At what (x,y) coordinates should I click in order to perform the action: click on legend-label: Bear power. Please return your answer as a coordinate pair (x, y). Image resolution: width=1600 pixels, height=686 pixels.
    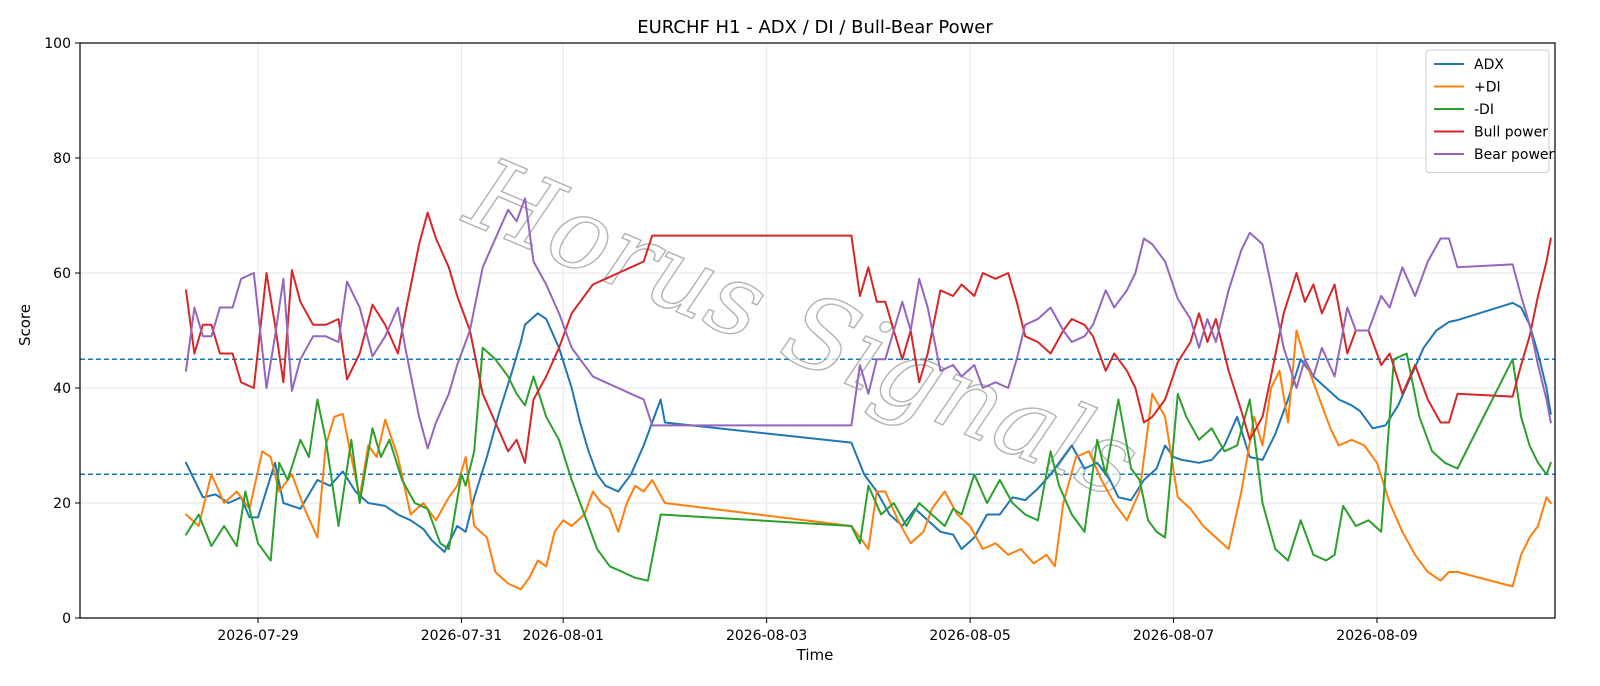
    Looking at the image, I should click on (1514, 155).